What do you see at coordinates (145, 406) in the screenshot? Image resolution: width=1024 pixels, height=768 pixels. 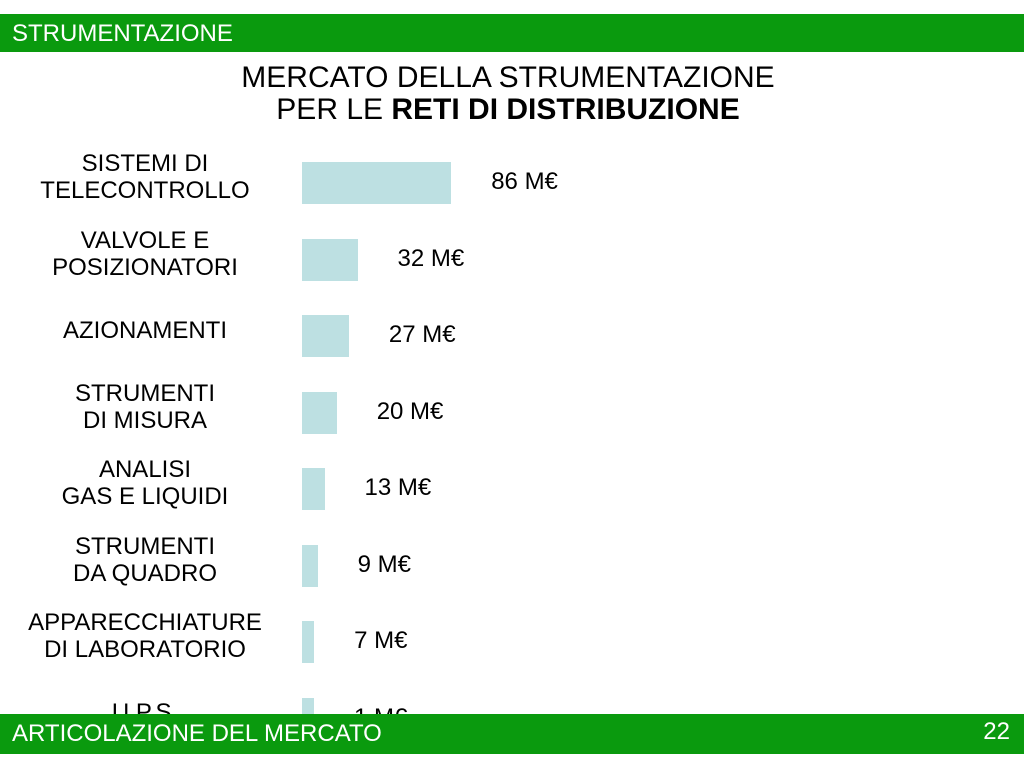 I see `category-label: STRUMENTI DI MISURA` at bounding box center [145, 406].